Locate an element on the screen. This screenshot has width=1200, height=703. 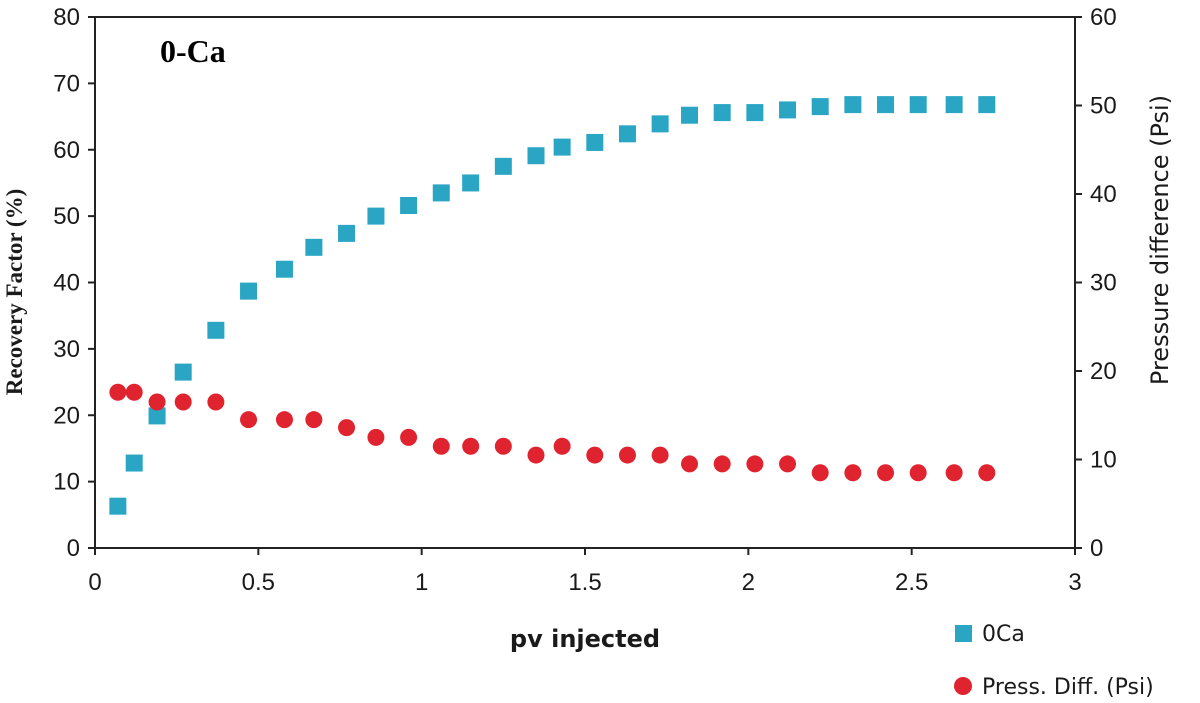
x-tick-label: 1.5 is located at coordinates (584, 582).